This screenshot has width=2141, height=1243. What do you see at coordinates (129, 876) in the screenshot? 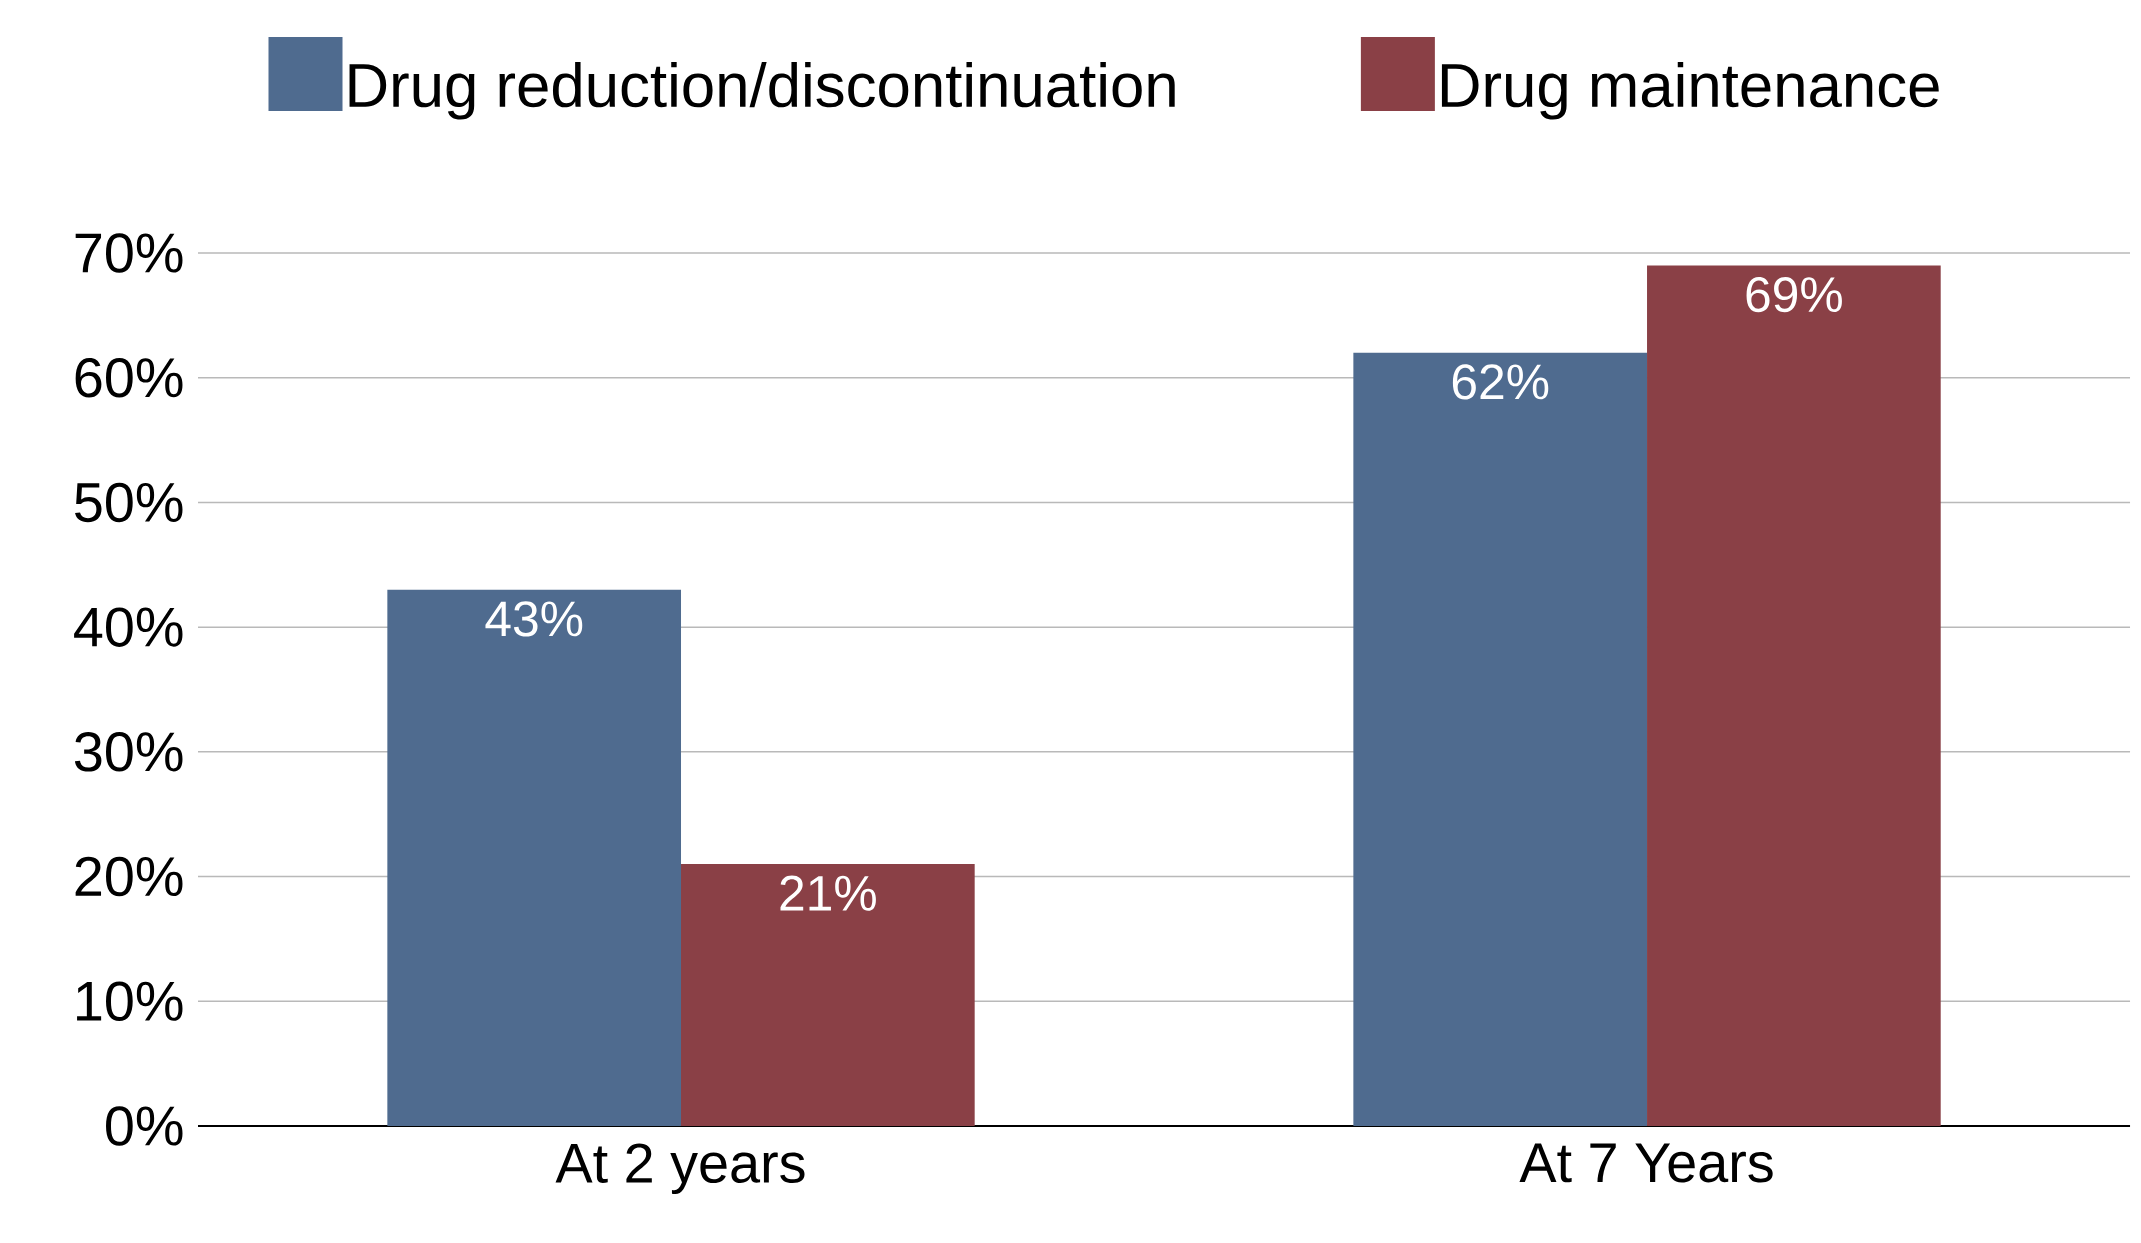
I see `y-tick-label: 20%` at bounding box center [129, 876].